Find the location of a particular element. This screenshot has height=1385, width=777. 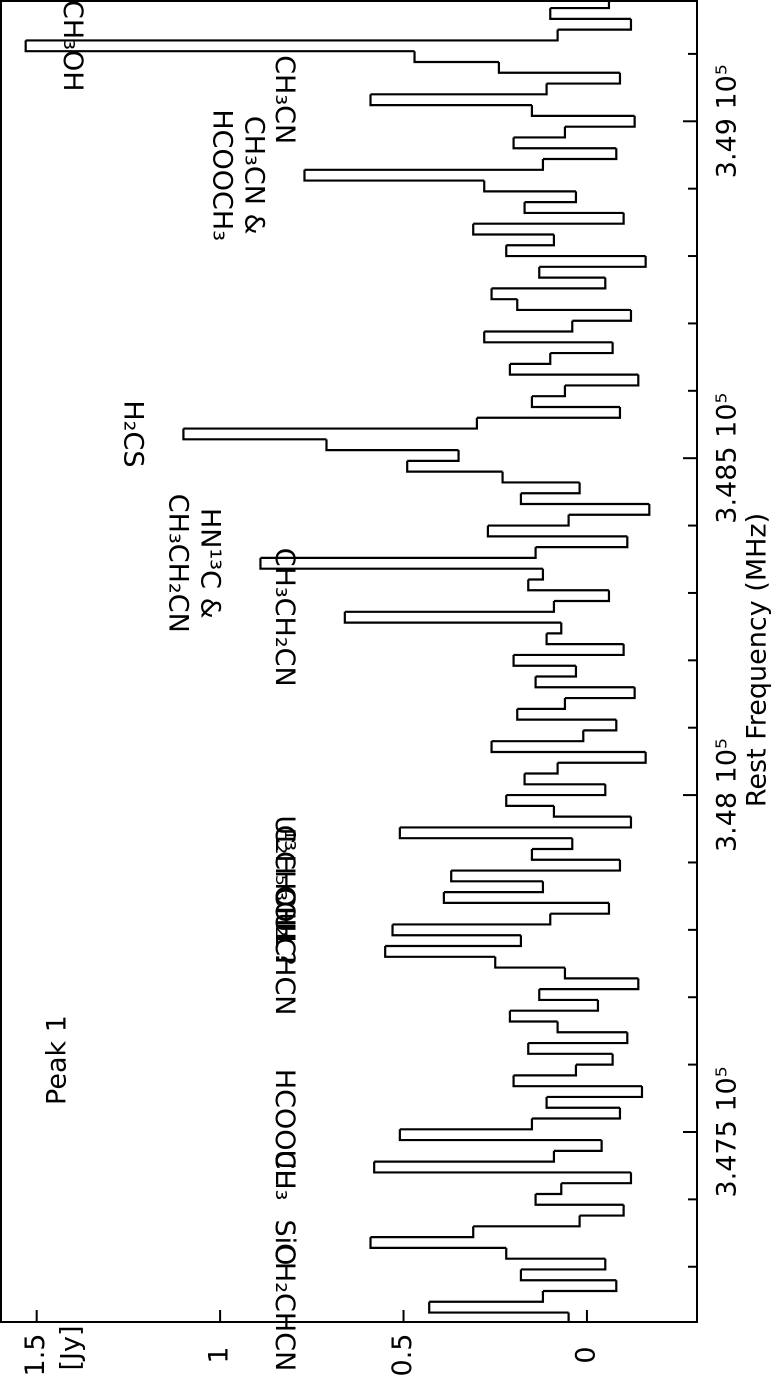

y-tick-label: 1 is located at coordinates (219, 1354).